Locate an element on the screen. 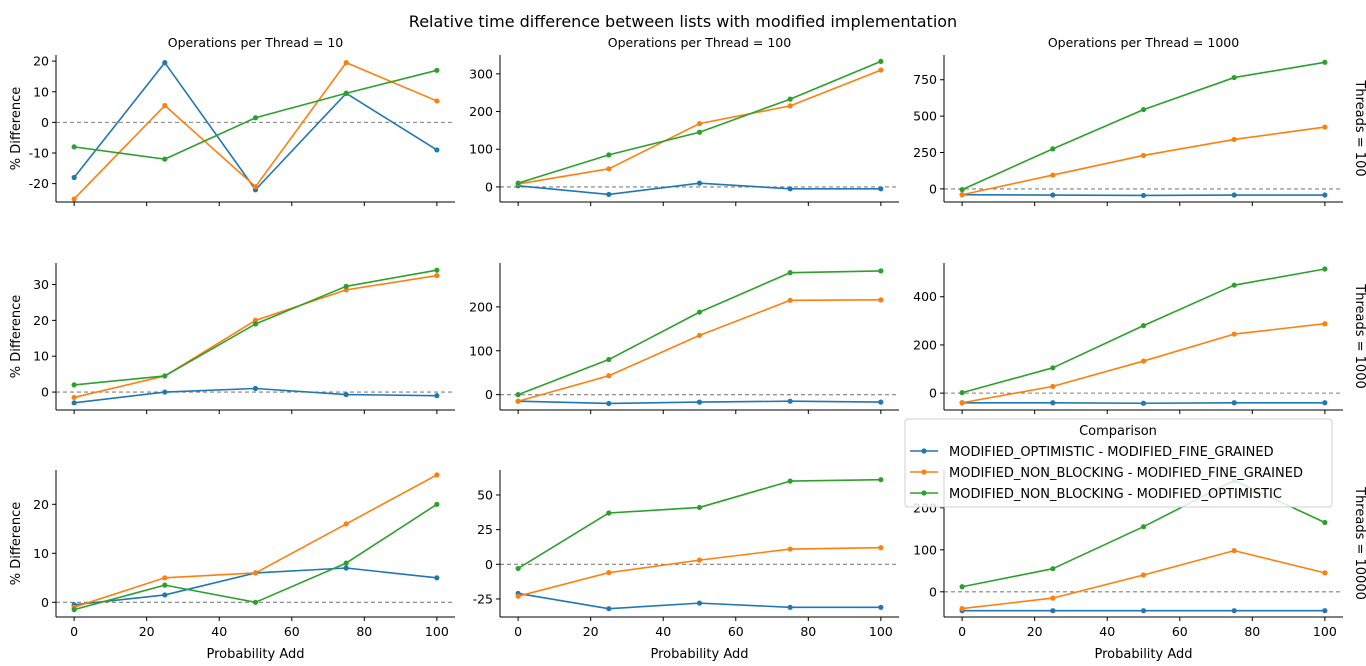 The width and height of the screenshot is (1366, 666). x-tick-label: 40 is located at coordinates (1107, 631).